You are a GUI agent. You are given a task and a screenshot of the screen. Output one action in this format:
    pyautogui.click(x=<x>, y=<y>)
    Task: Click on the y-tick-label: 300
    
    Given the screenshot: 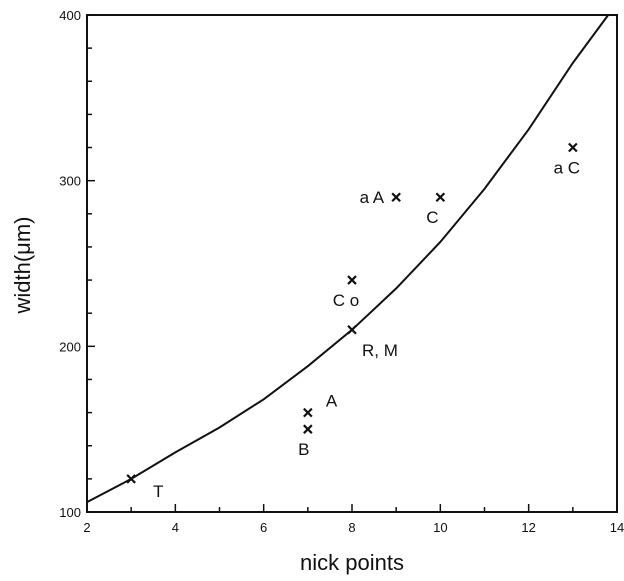 What is the action you would take?
    pyautogui.click(x=70, y=181)
    